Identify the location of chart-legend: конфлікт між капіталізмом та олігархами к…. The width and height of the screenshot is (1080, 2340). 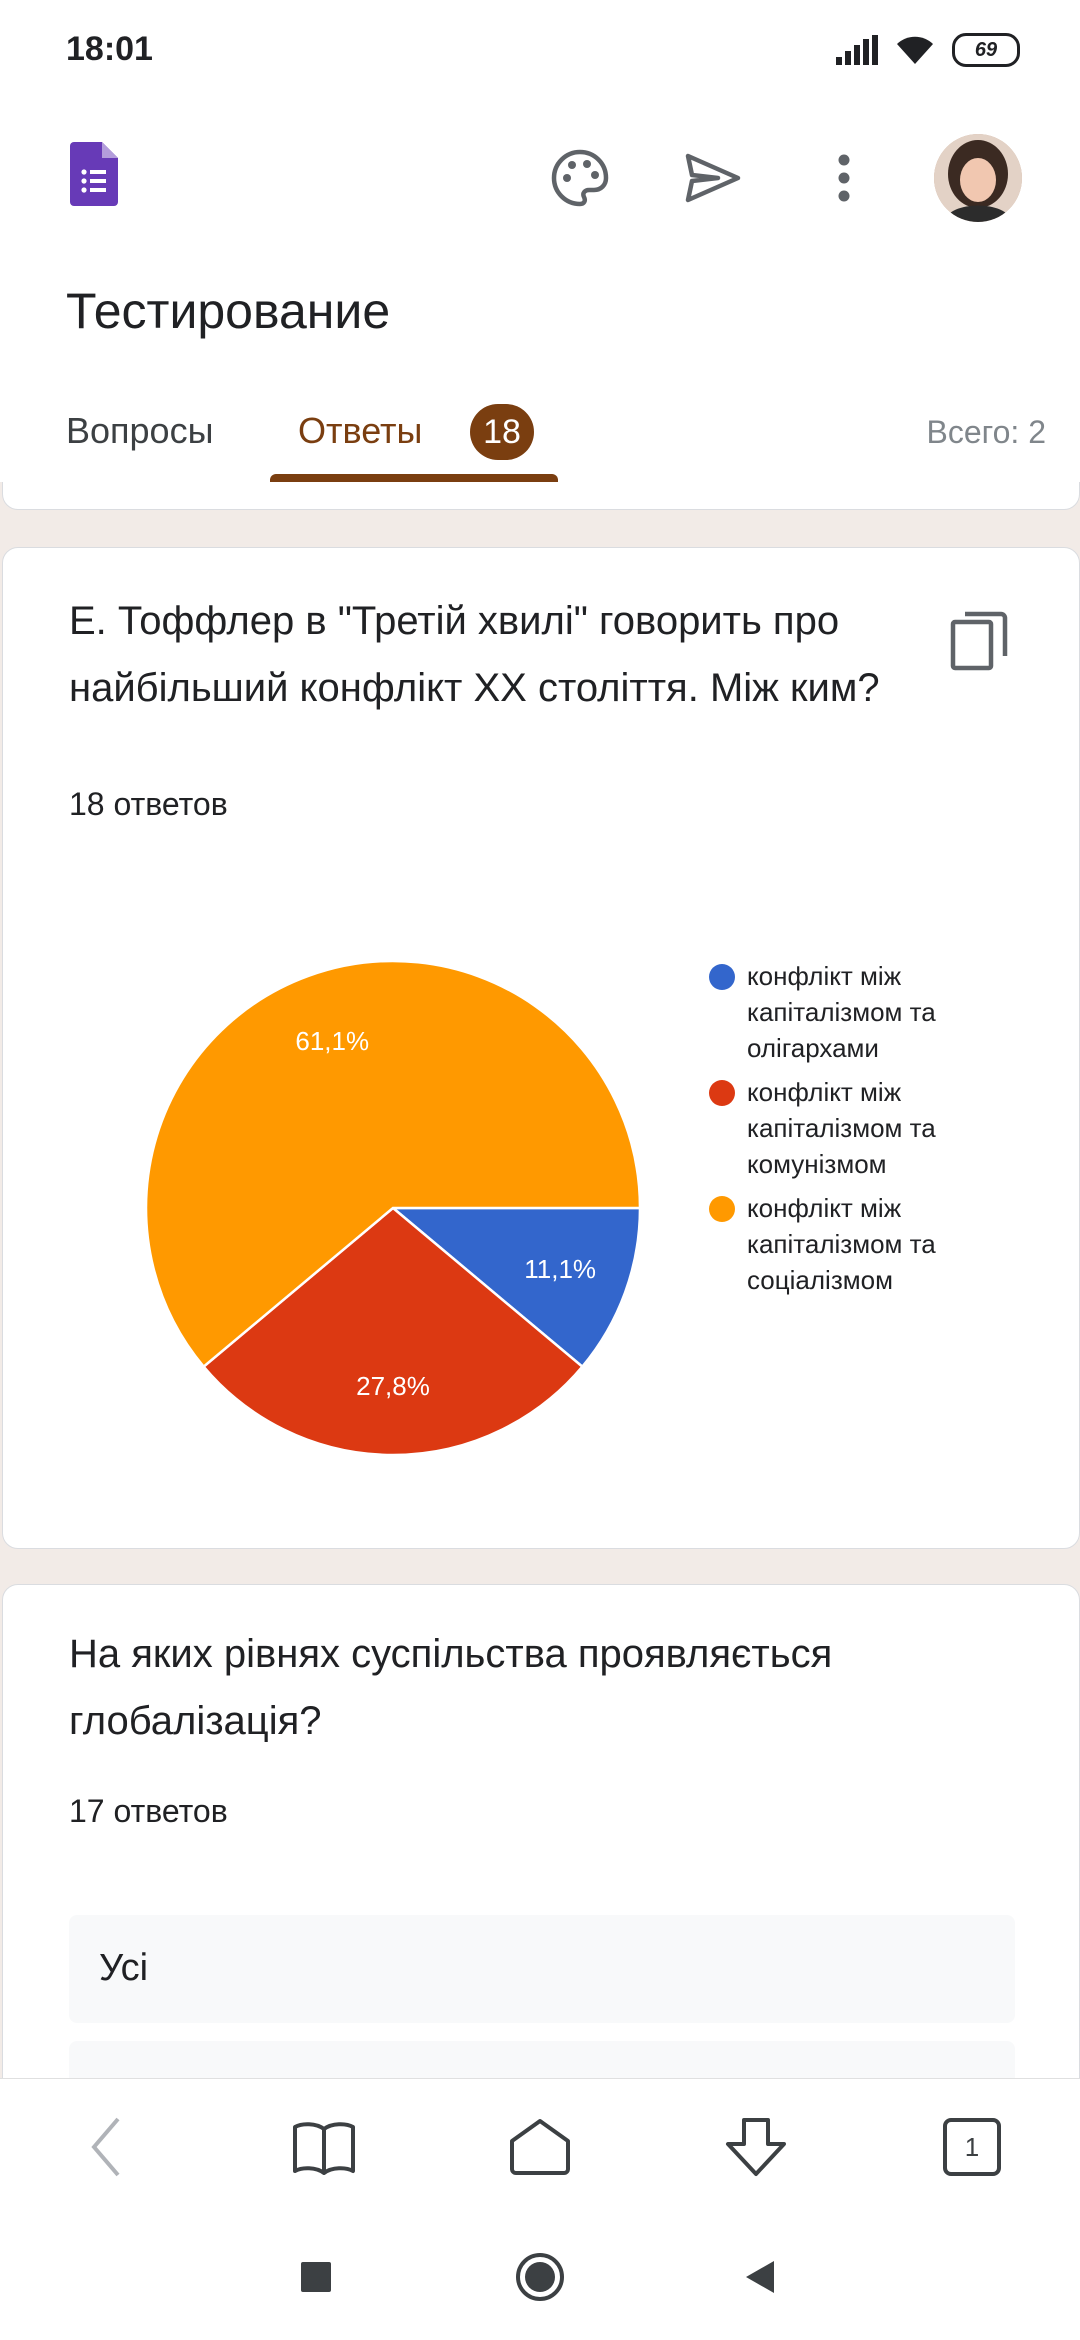
(849, 1132).